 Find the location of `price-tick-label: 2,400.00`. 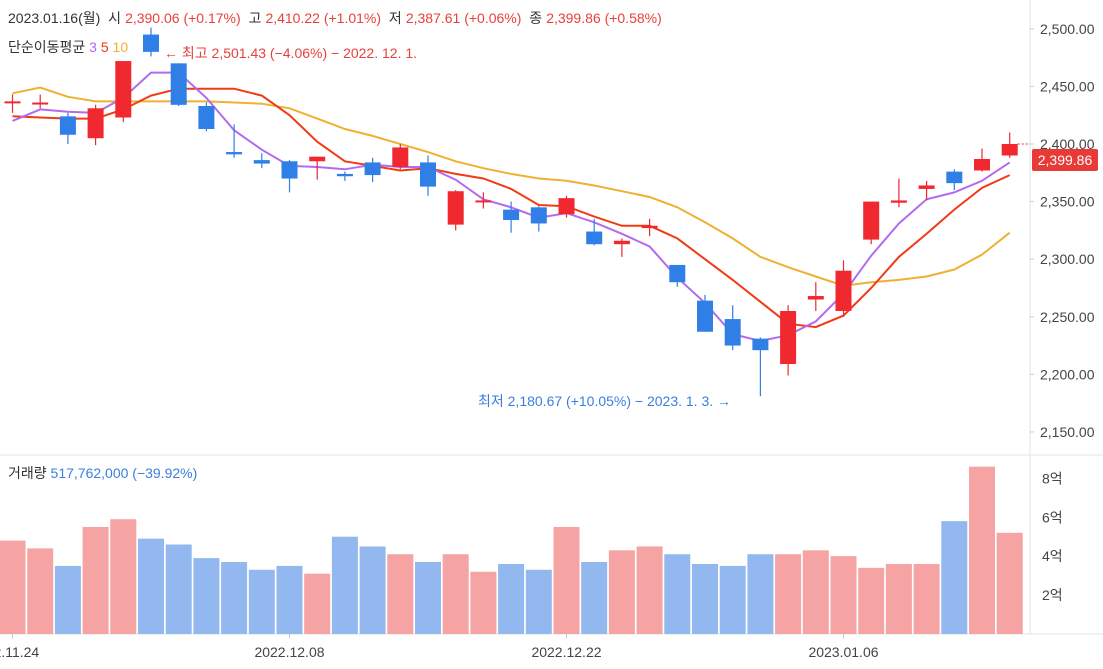

price-tick-label: 2,400.00 is located at coordinates (1067, 144).